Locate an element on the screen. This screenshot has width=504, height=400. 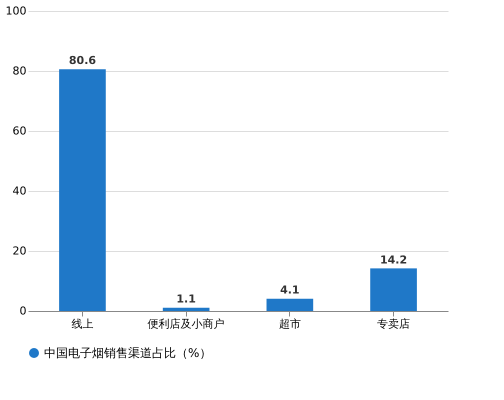
data-label: 4.1 is located at coordinates (290, 290).